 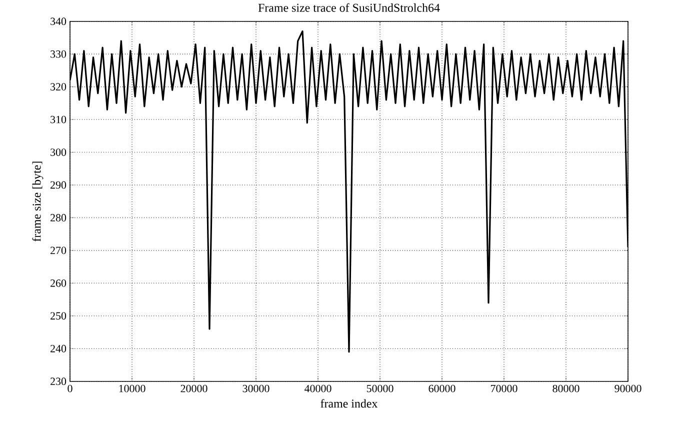 What do you see at coordinates (318, 388) in the screenshot?
I see `x-tick-label: 40000` at bounding box center [318, 388].